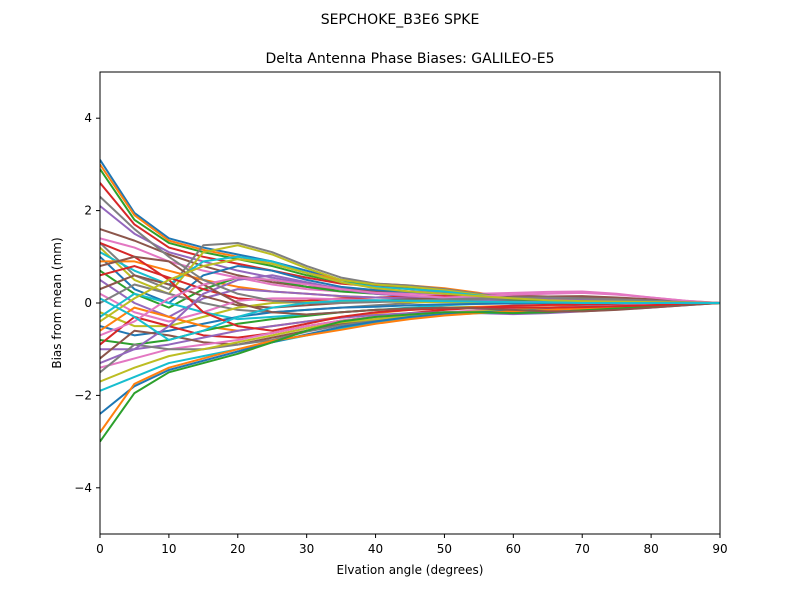 This screenshot has height=600, width=800. What do you see at coordinates (88, 118) in the screenshot?
I see `y-tick-label: 4` at bounding box center [88, 118].